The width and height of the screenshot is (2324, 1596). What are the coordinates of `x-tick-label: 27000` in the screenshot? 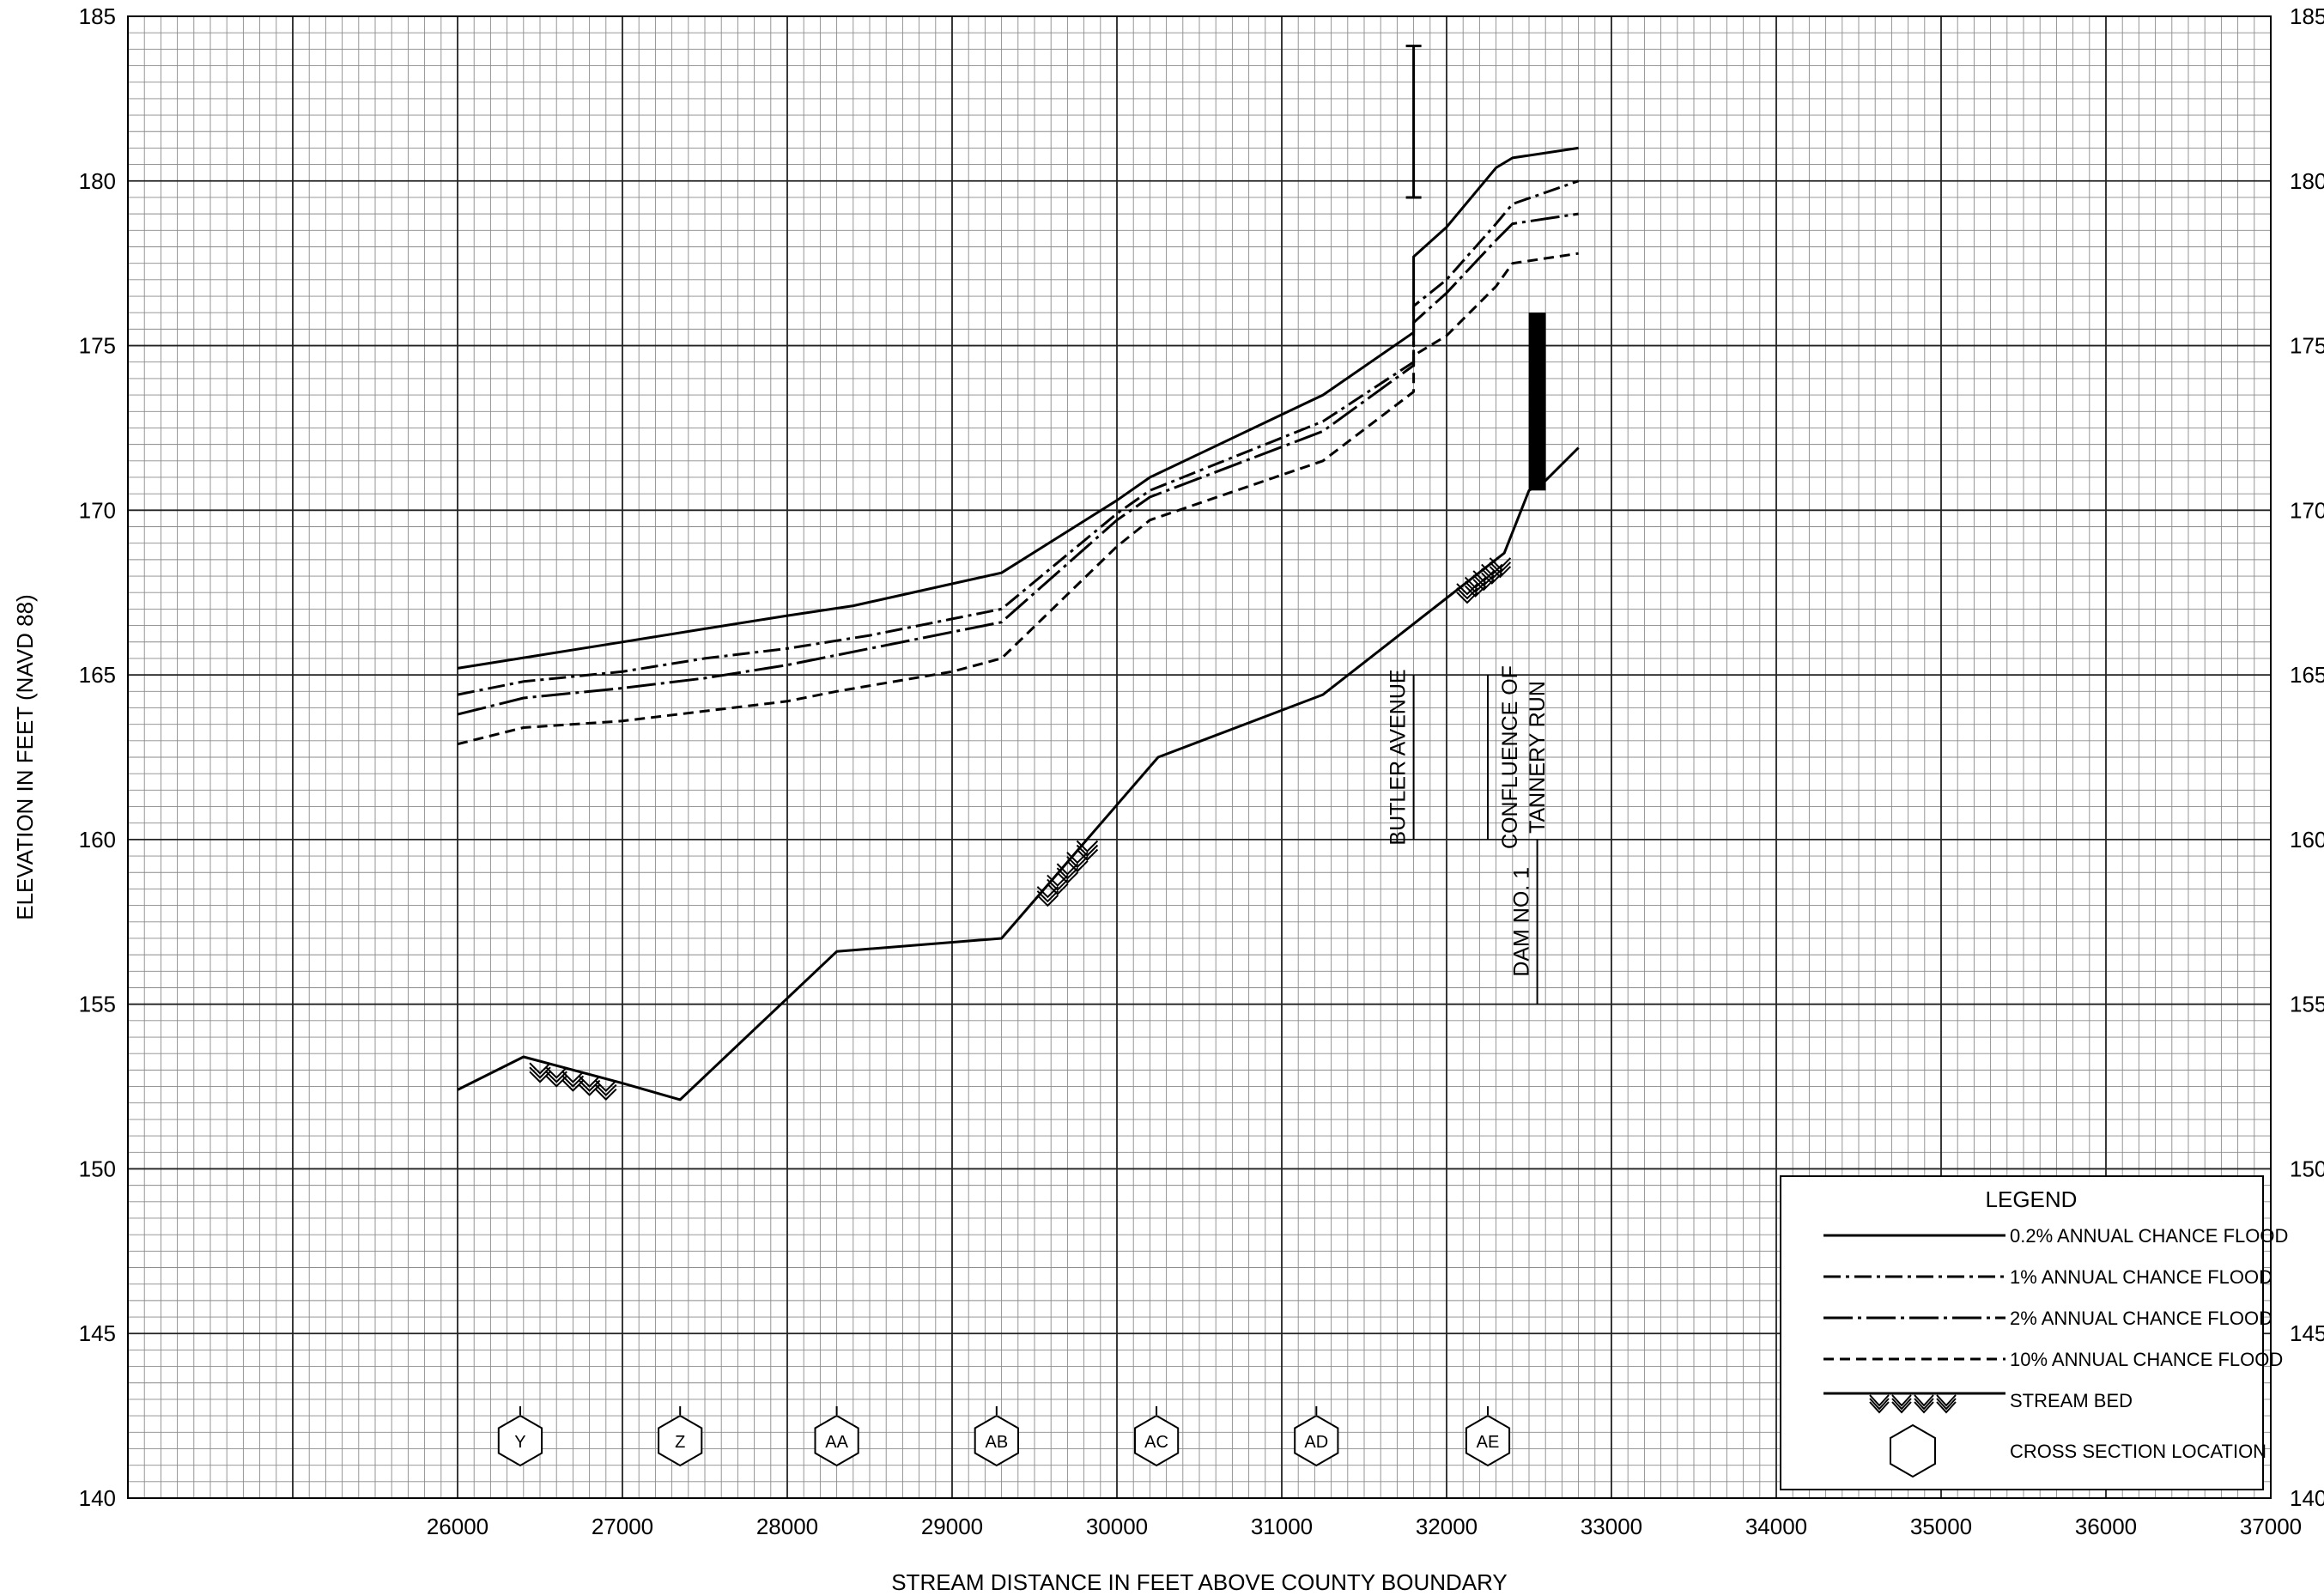 It's located at (623, 1526).